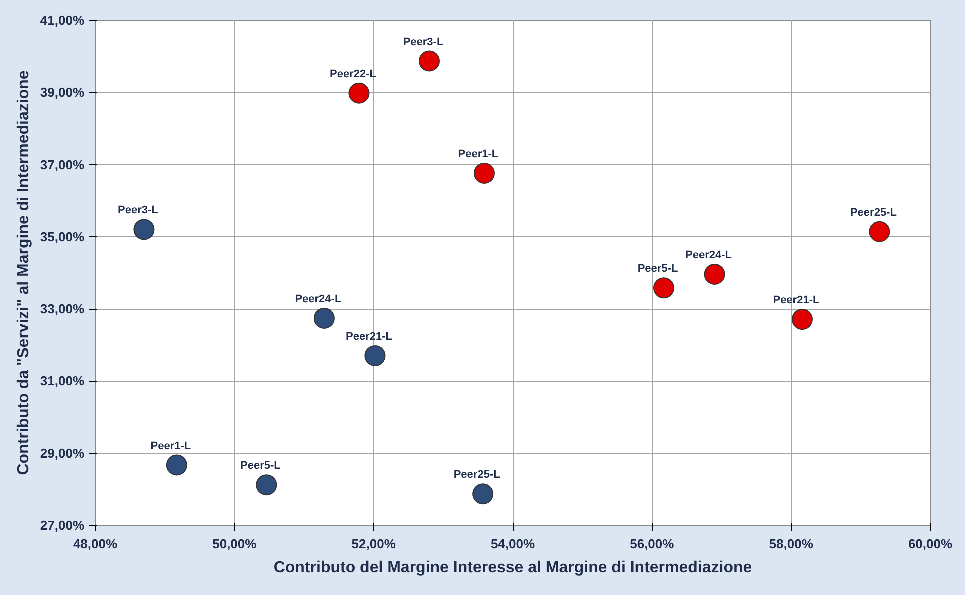 This screenshot has height=595, width=965. What do you see at coordinates (62, 20) in the screenshot?
I see `y-tick-label: 41,00%` at bounding box center [62, 20].